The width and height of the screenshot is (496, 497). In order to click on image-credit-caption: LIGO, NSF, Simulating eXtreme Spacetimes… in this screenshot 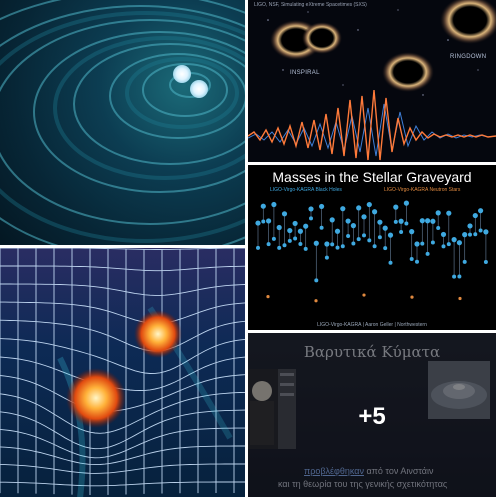, I will do `click(310, 5)`.